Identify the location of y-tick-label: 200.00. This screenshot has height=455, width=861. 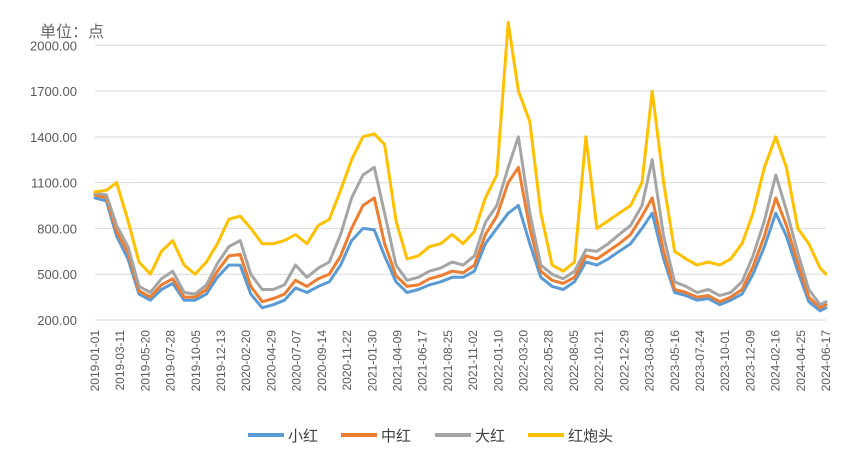
(57, 320).